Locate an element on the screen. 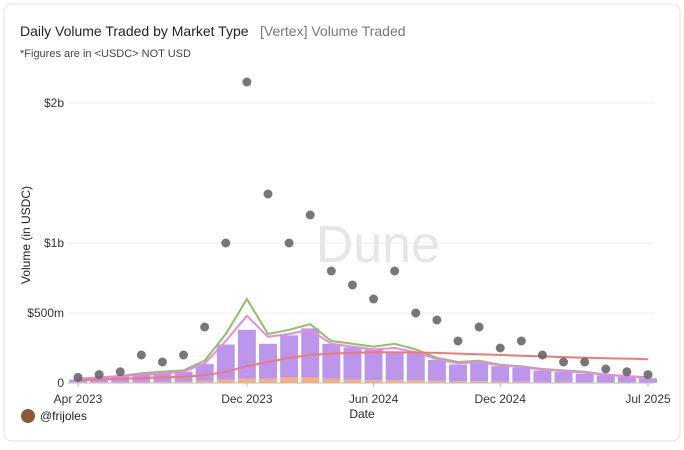  x-axis-title: Date is located at coordinates (362, 414).